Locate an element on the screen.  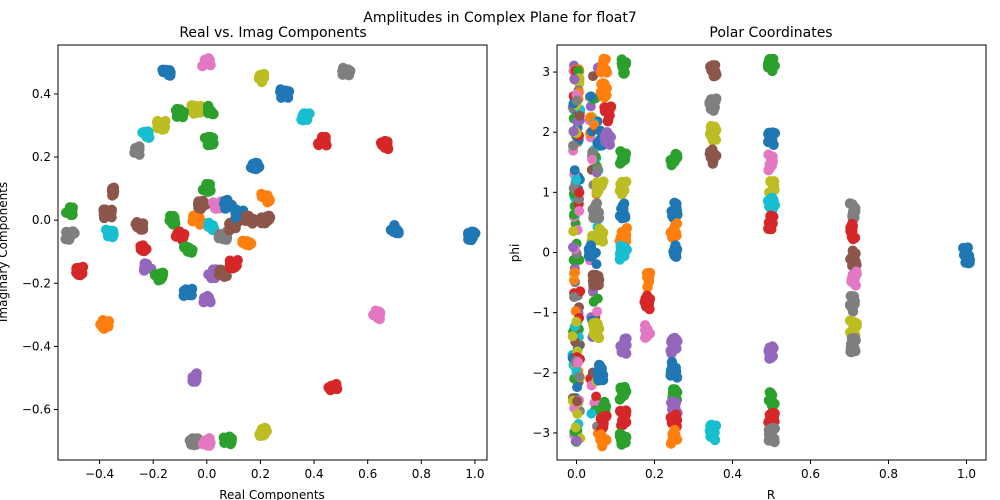
left-y-tick-label: −0.2 is located at coordinates (36, 283).